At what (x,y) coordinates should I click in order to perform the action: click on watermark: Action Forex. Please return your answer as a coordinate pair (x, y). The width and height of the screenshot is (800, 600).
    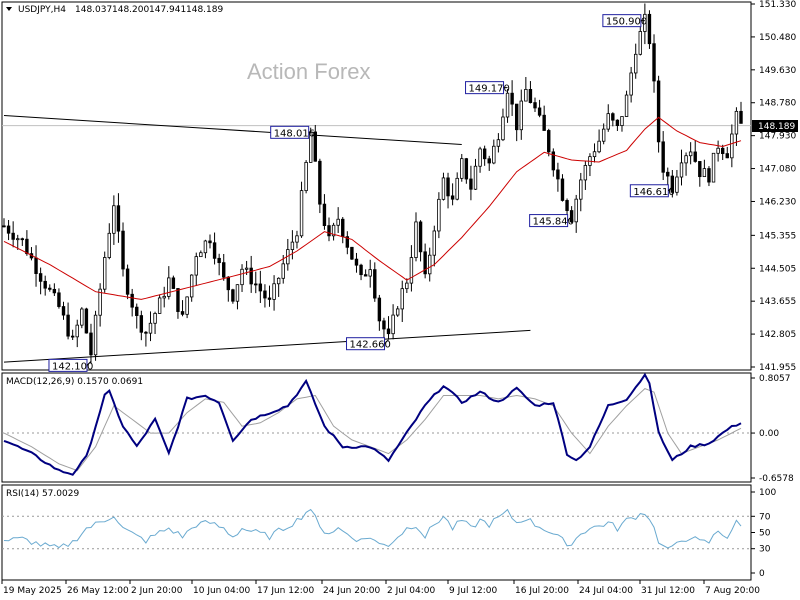
    Looking at the image, I should click on (309, 71).